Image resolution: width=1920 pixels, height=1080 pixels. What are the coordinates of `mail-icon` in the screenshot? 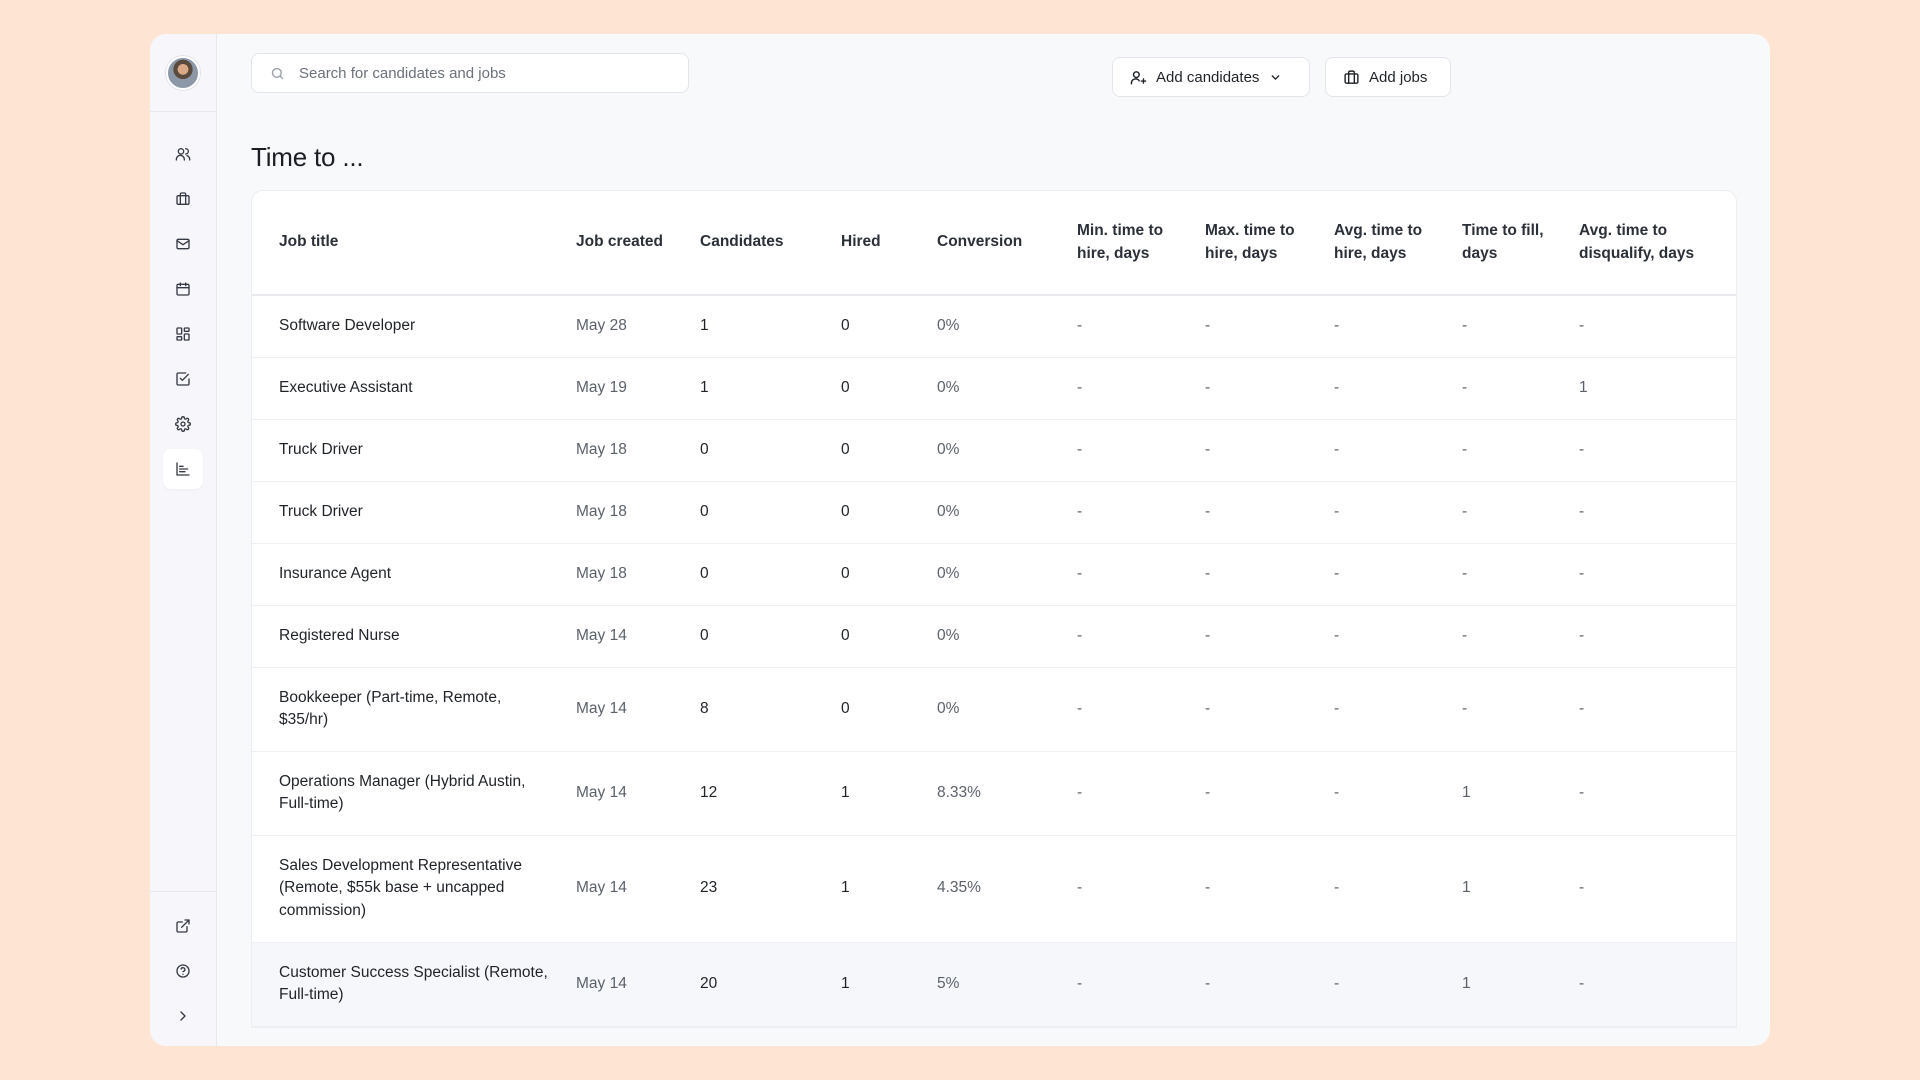 It's located at (183, 244).